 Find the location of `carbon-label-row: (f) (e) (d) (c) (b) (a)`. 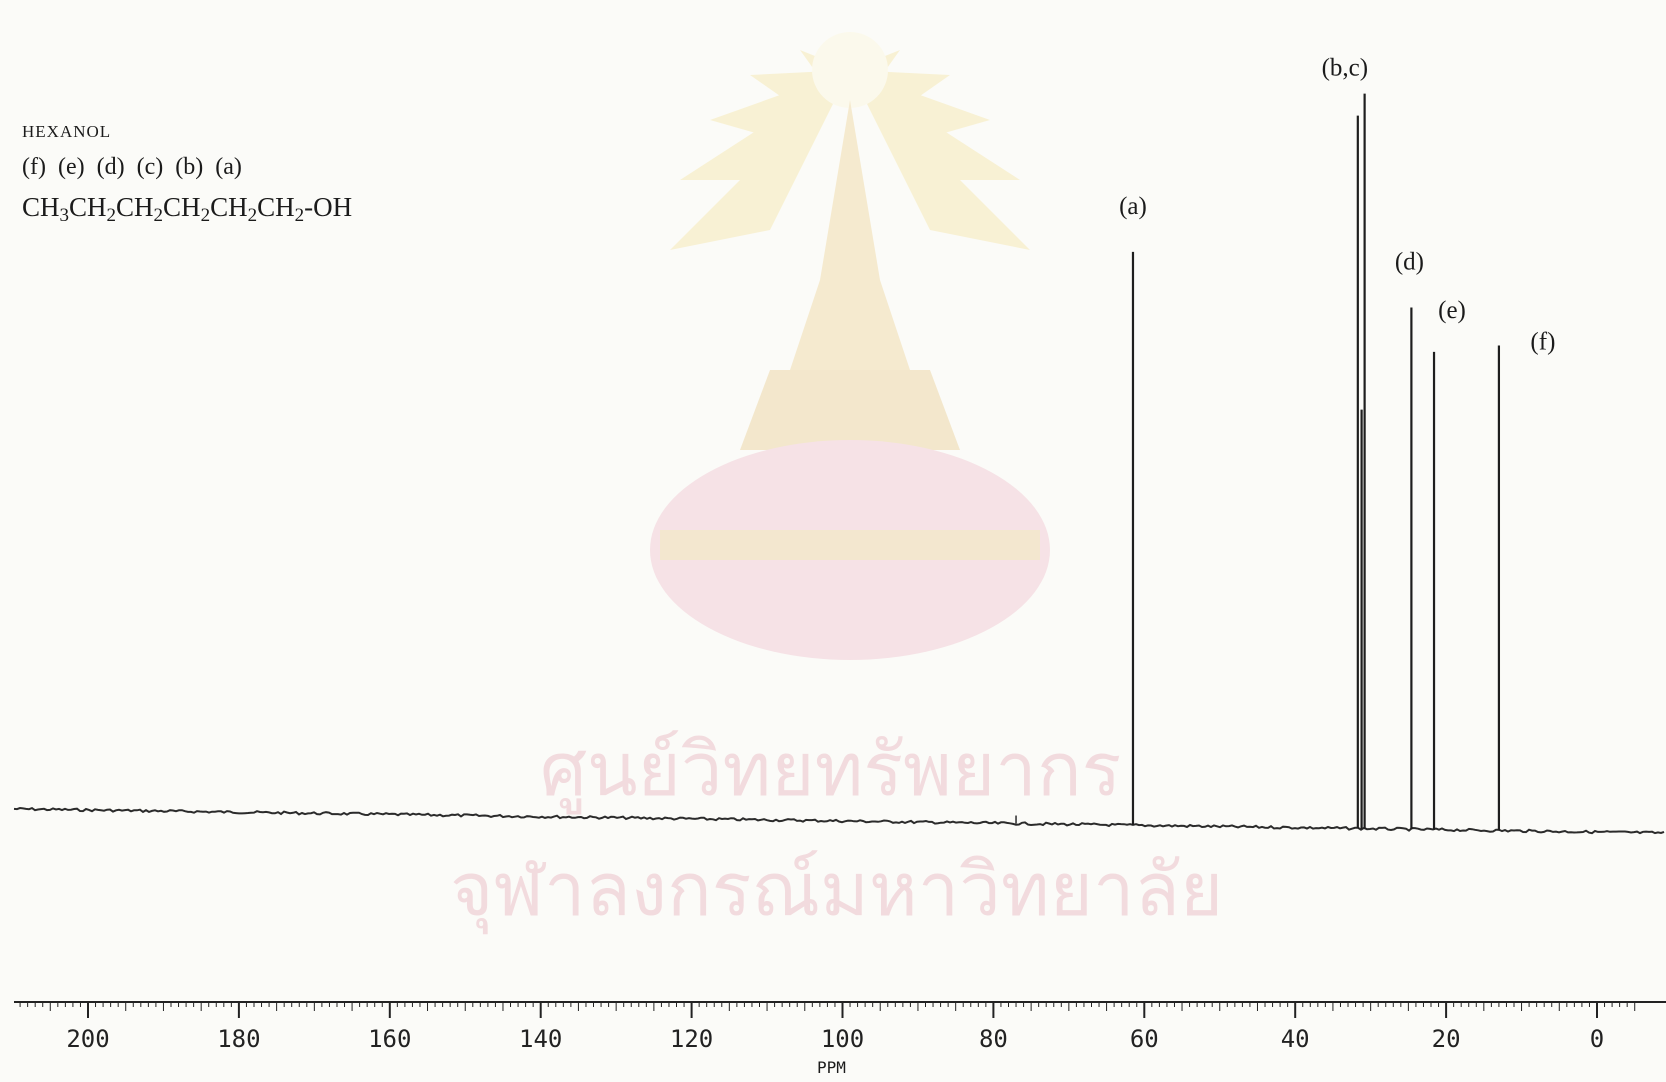

carbon-label-row: (f) (e) (d) (c) (b) (a) is located at coordinates (138, 167).